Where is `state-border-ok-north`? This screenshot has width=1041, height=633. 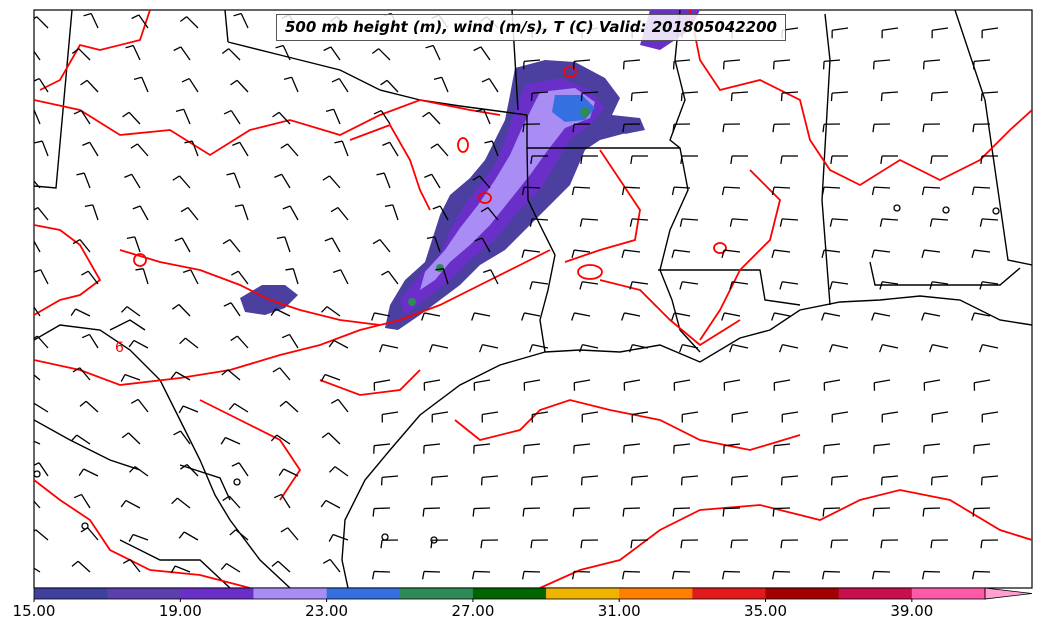
state-border-ok-north is located at coordinates (226, 26).